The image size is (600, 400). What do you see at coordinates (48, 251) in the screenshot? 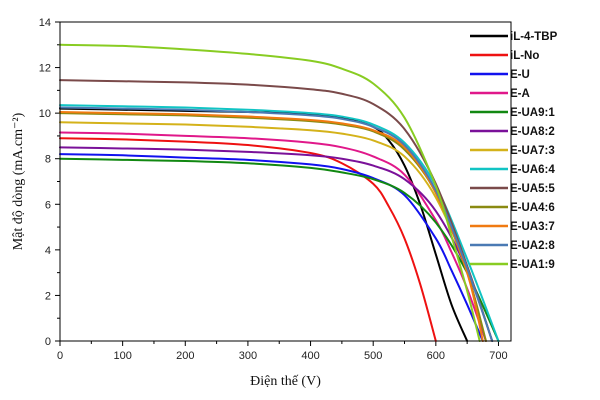
I see `y-tick-label: 4` at bounding box center [48, 251].